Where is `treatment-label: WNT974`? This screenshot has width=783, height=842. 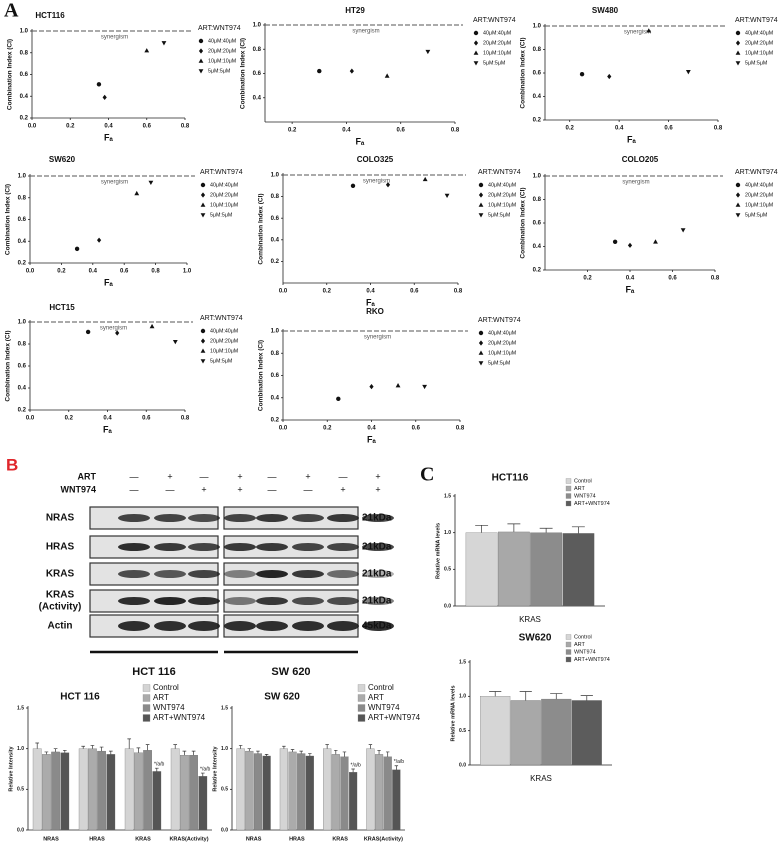 treatment-label: WNT974 is located at coordinates (78, 489).